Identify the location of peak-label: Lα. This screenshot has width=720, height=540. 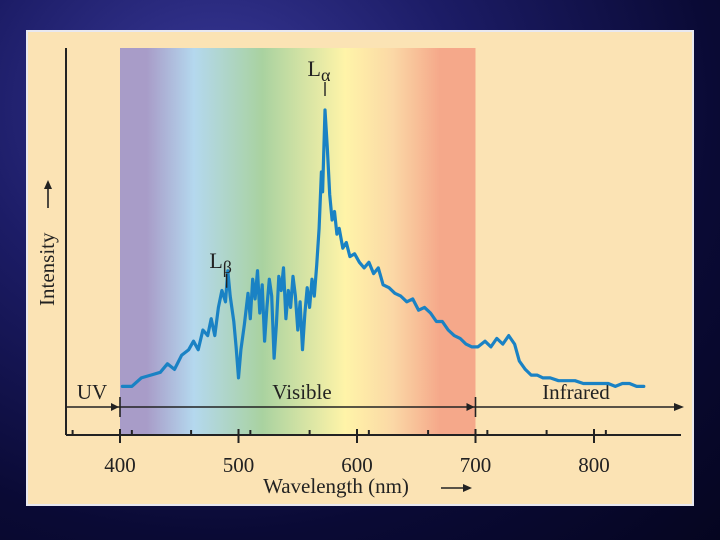
(319, 70).